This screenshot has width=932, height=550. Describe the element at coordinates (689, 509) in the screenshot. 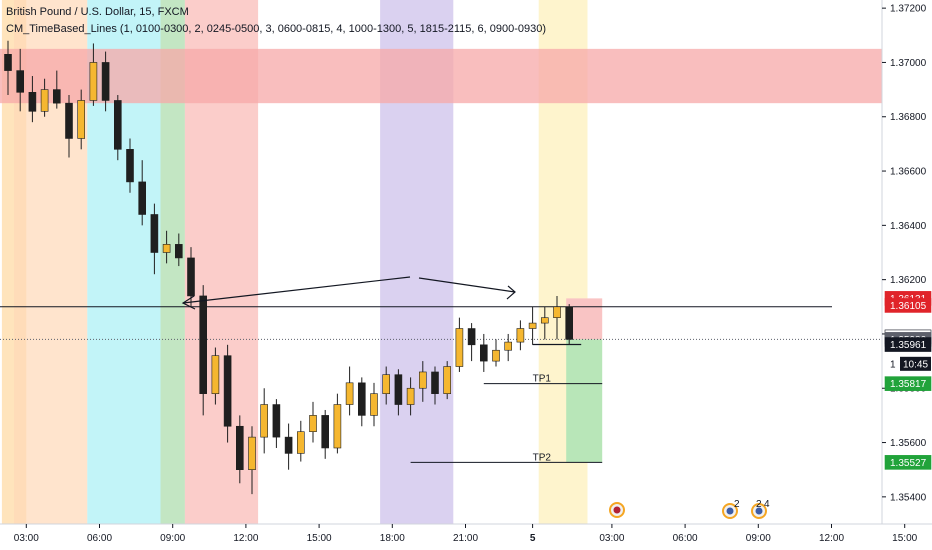

I see `economic-events: 2 2 4` at that location.